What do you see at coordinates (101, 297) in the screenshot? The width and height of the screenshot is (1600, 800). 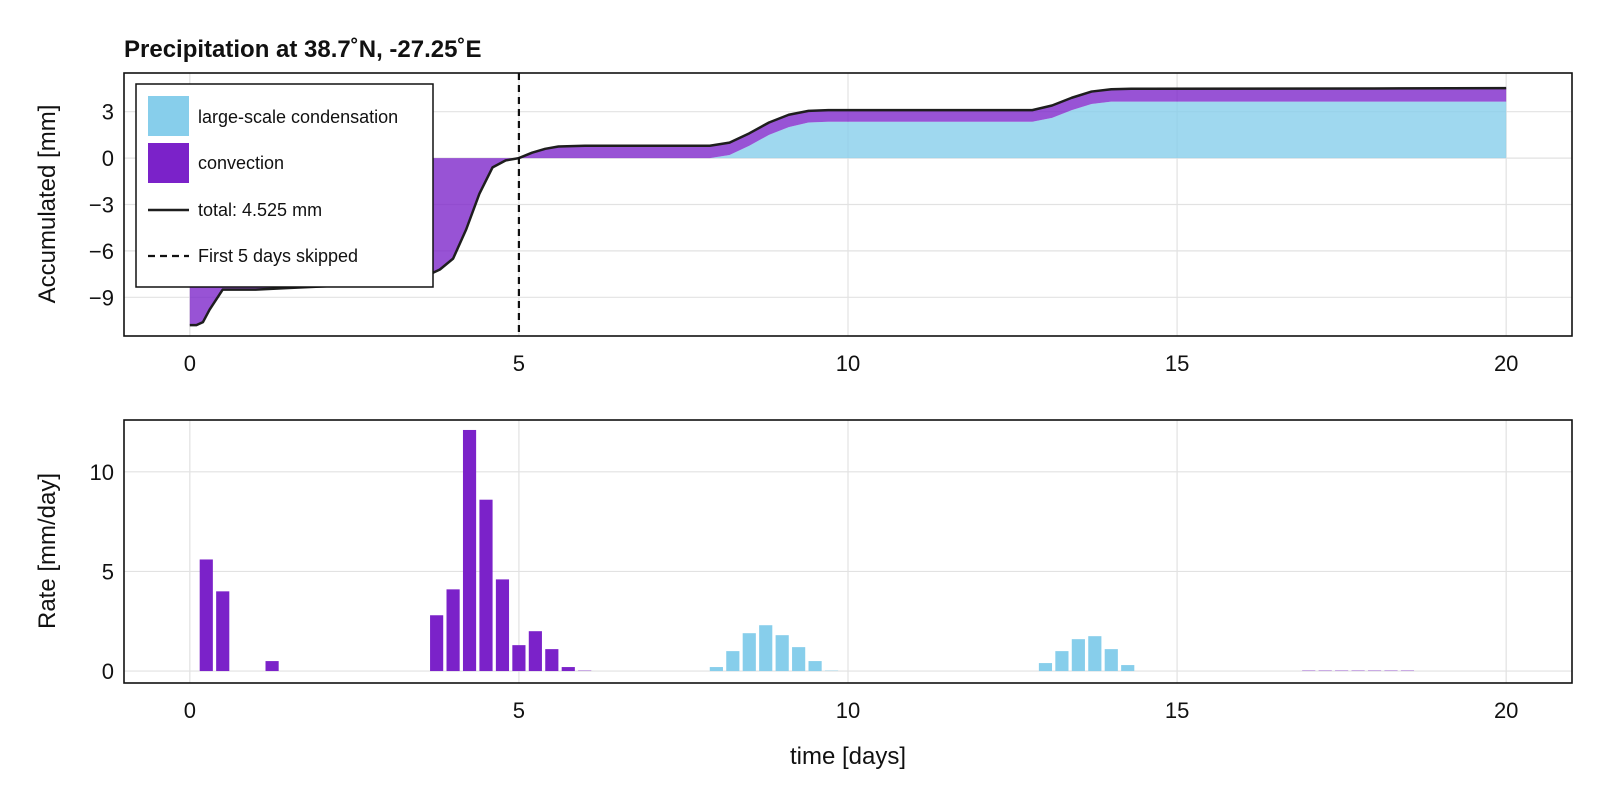 I see `top-ytick-label: −9` at bounding box center [101, 297].